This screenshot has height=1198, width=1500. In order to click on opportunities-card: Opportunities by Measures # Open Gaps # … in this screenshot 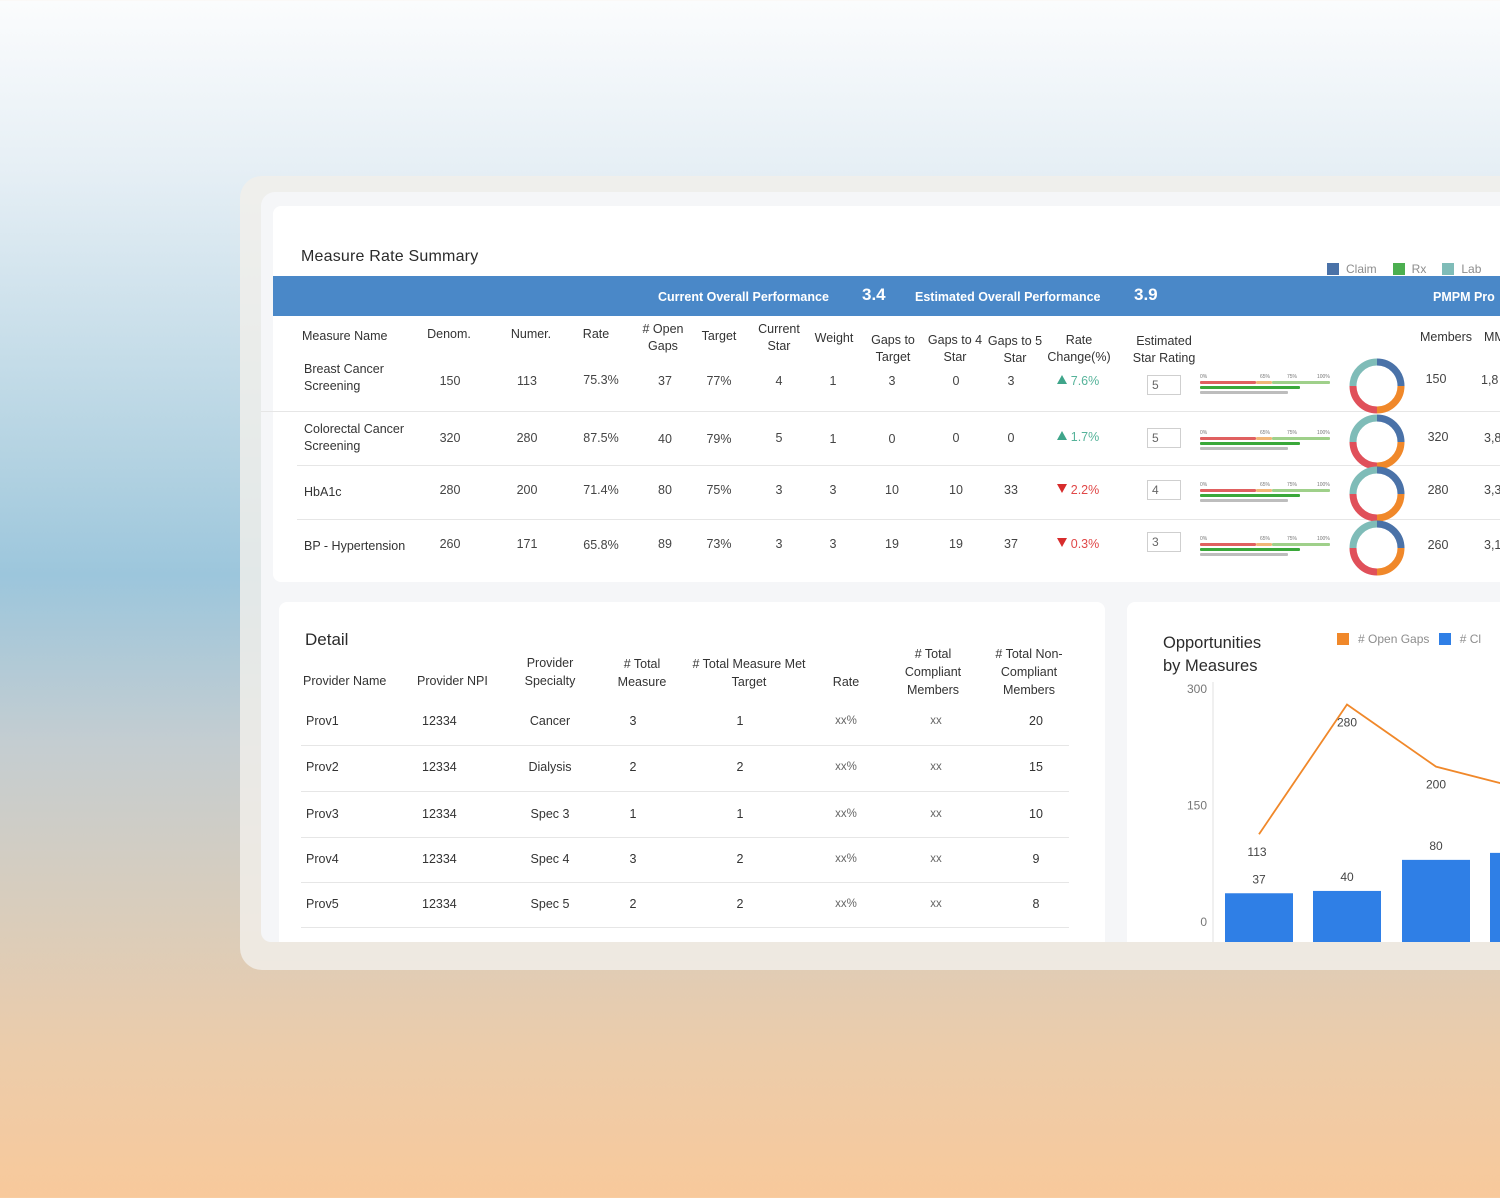, I will do `click(1313, 772)`.